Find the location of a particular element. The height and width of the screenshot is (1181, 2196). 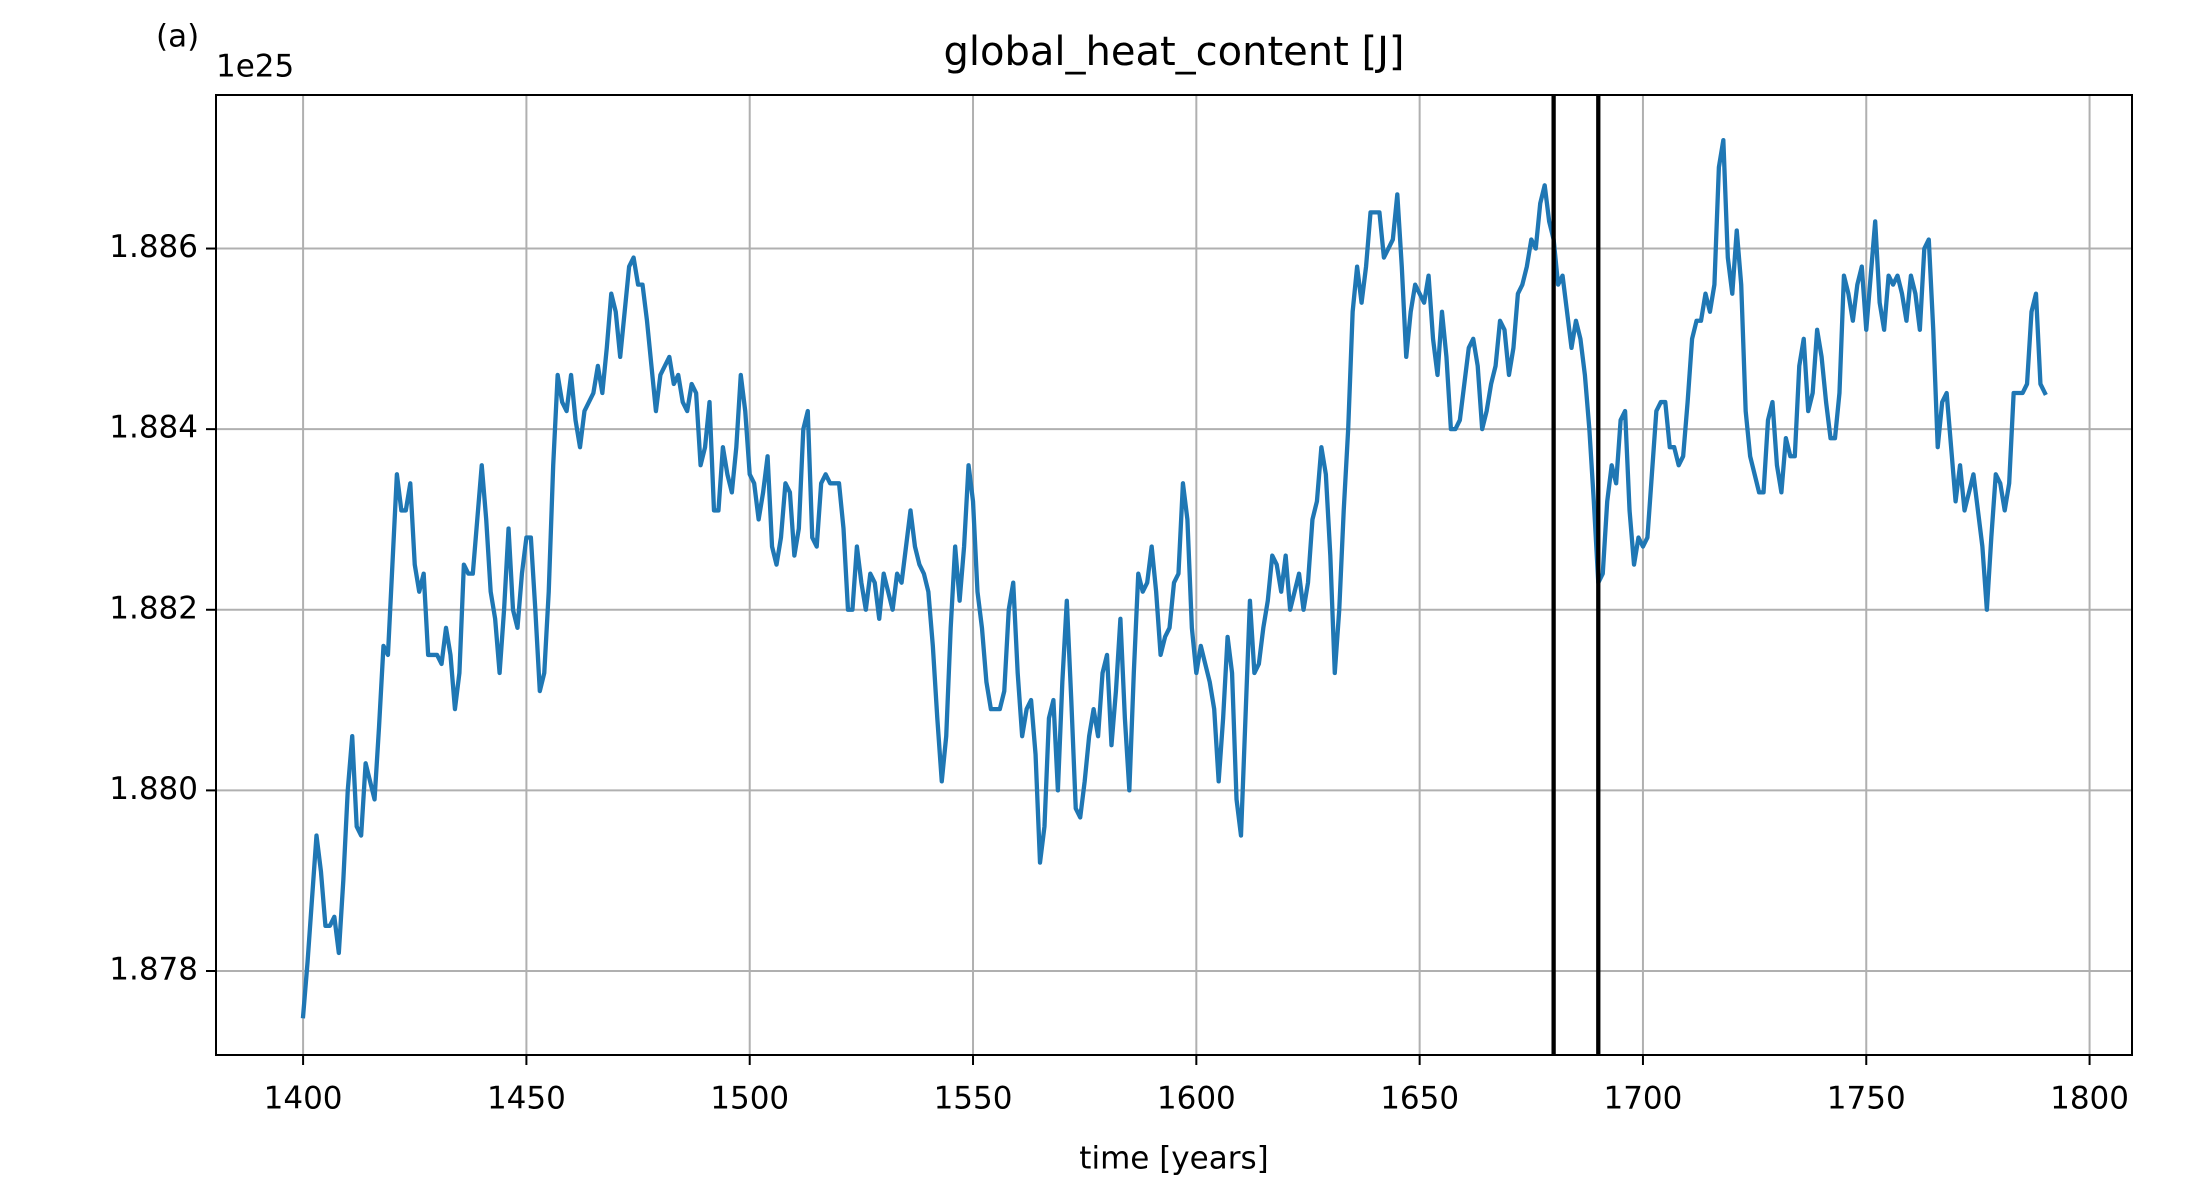

x-tick-label: 1450 is located at coordinates (526, 1099).